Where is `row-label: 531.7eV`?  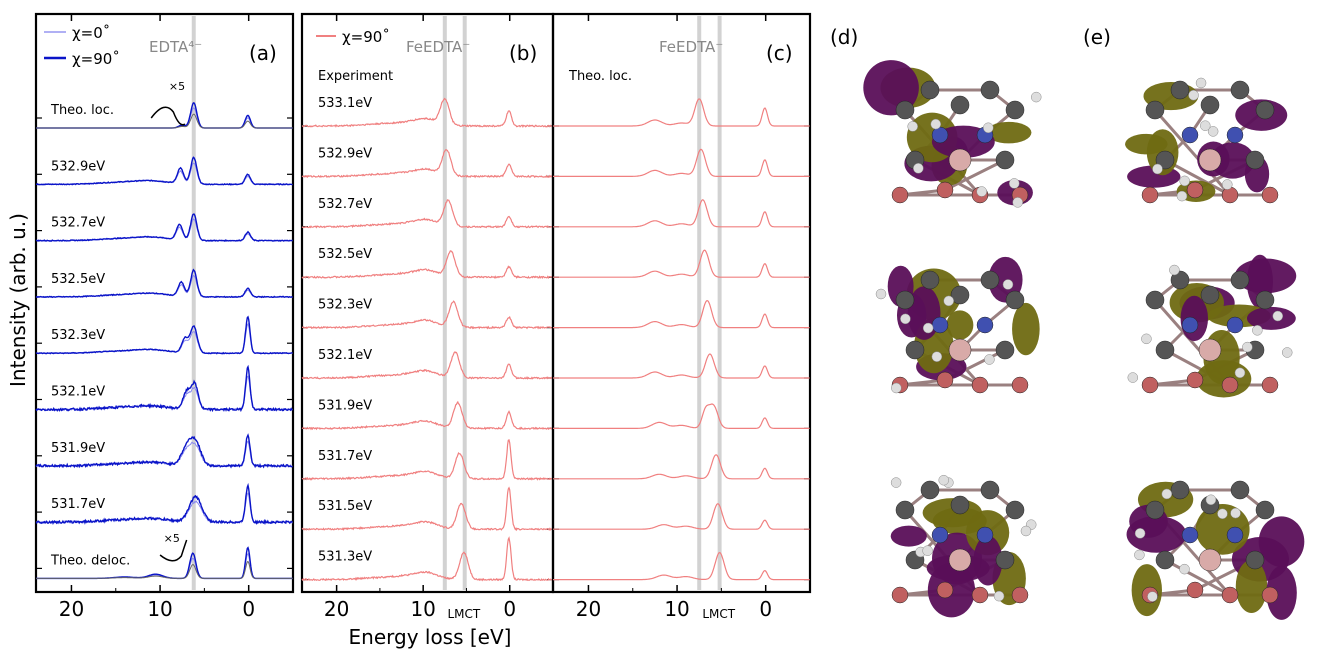
row-label: 531.7eV is located at coordinates (78, 504).